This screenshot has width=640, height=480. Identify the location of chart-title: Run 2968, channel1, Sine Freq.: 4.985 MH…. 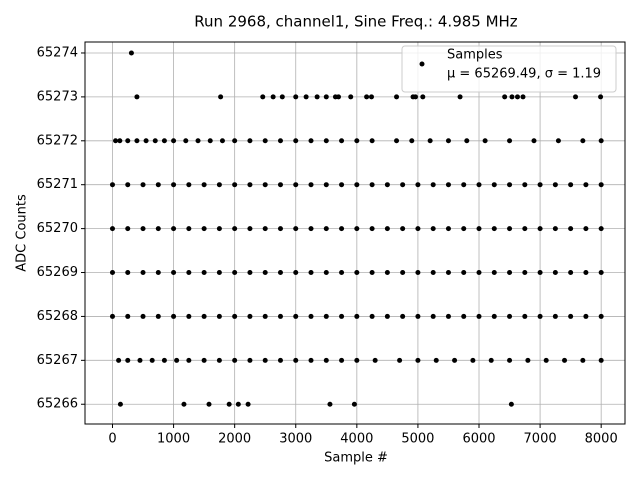
(356, 22).